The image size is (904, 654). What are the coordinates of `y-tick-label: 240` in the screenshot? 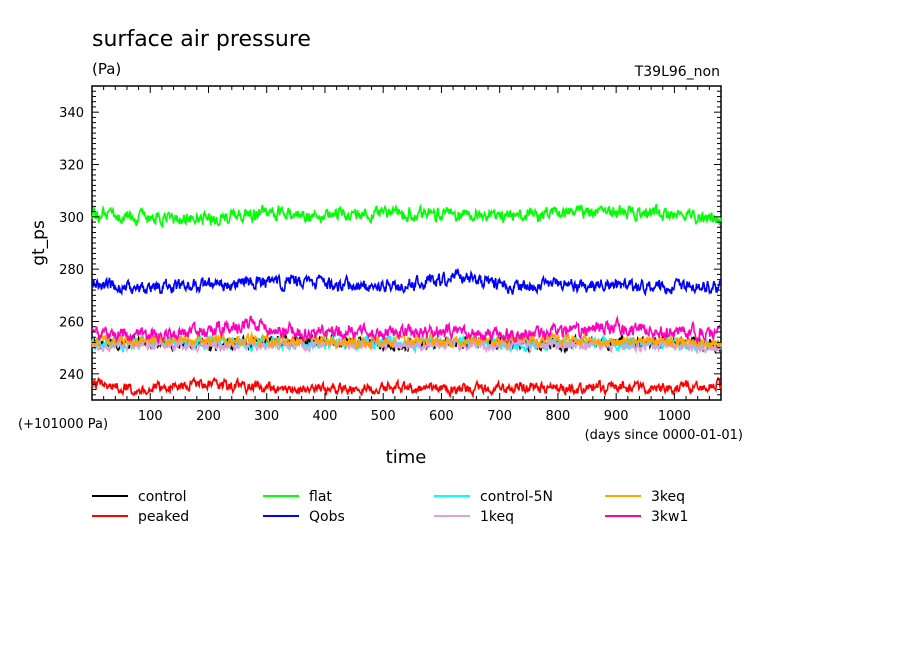 It's located at (71, 375).